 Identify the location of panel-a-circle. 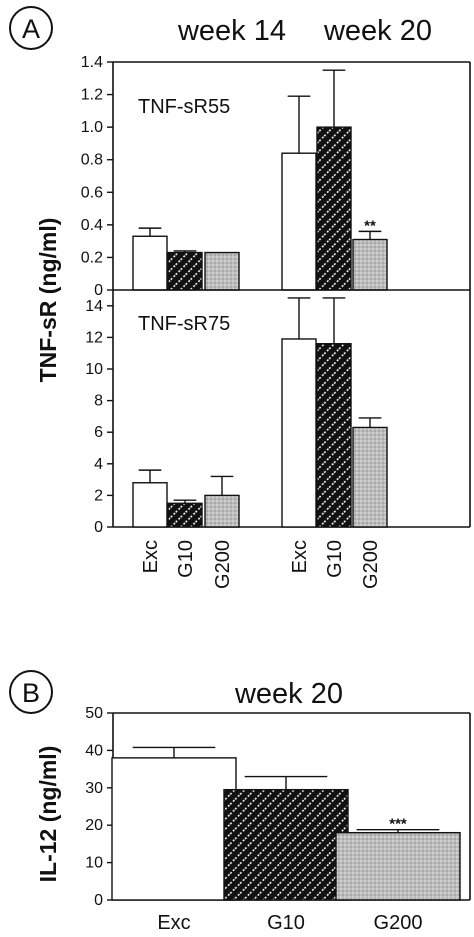
(31, 28).